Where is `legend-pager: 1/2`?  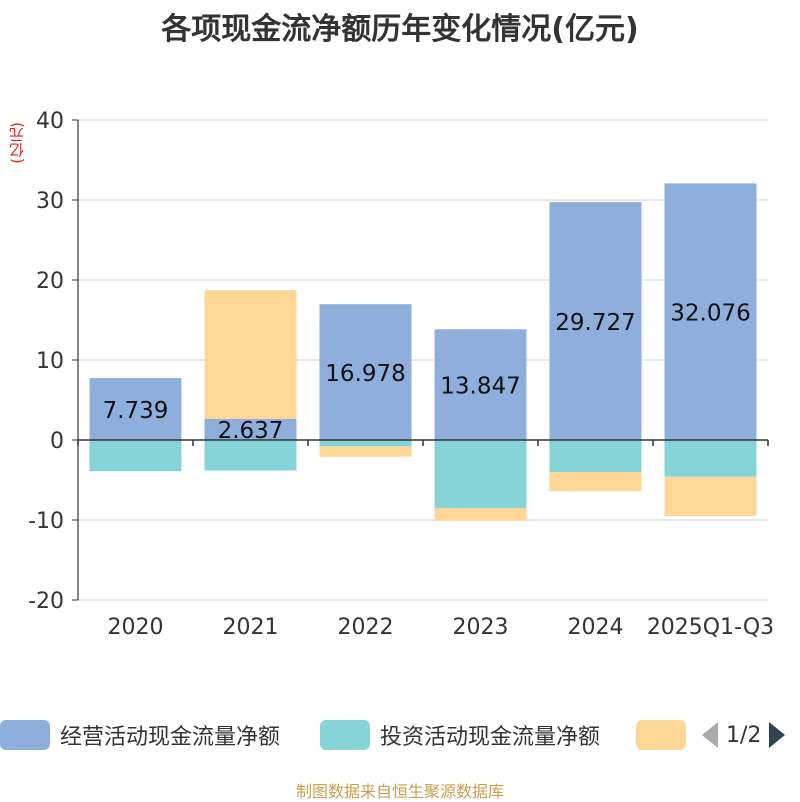 legend-pager: 1/2 is located at coordinates (750, 735).